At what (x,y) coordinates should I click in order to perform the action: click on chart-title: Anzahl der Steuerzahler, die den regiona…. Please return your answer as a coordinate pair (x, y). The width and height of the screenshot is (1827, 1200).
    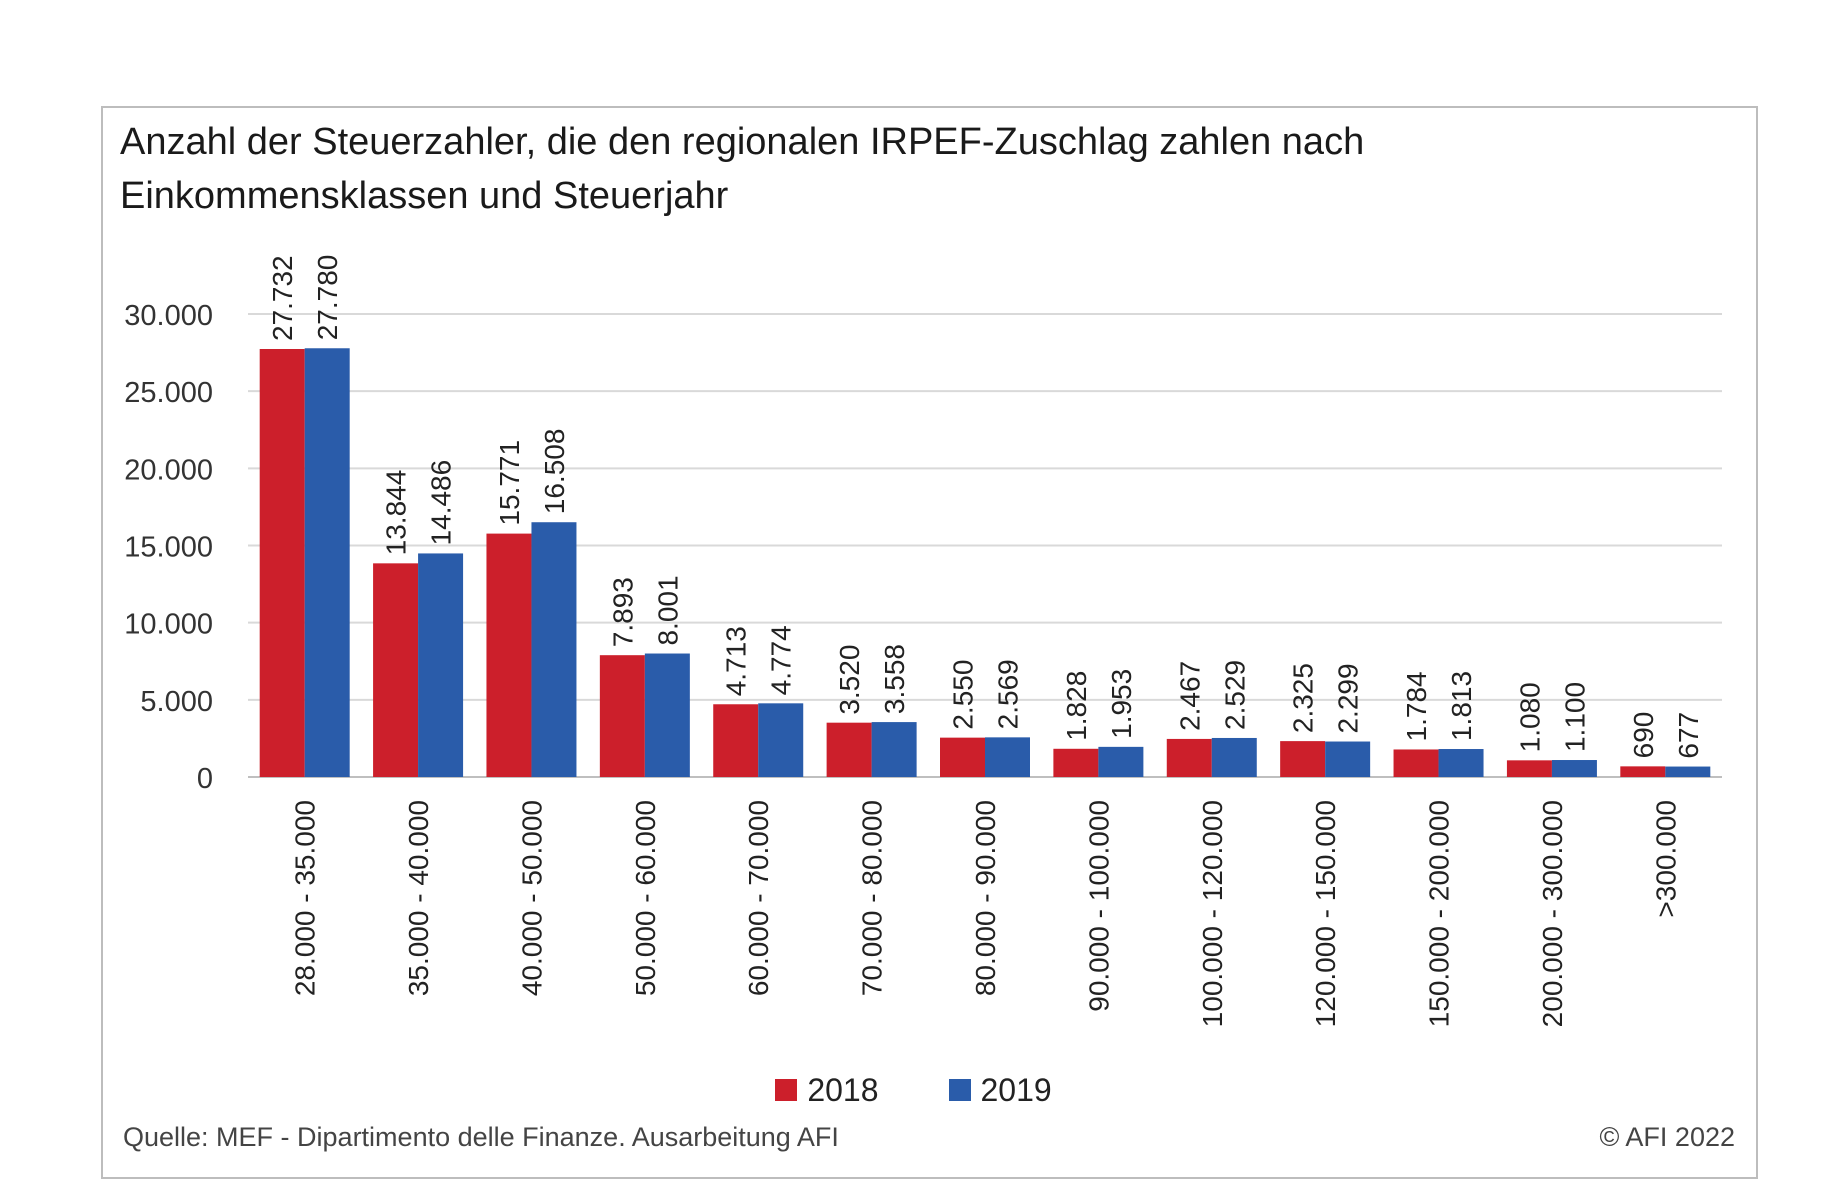
    Looking at the image, I should click on (870, 169).